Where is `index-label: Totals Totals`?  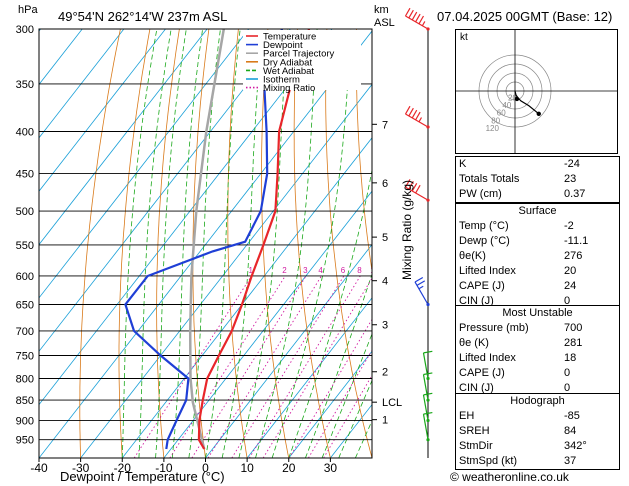 index-label: Totals Totals is located at coordinates (489, 179).